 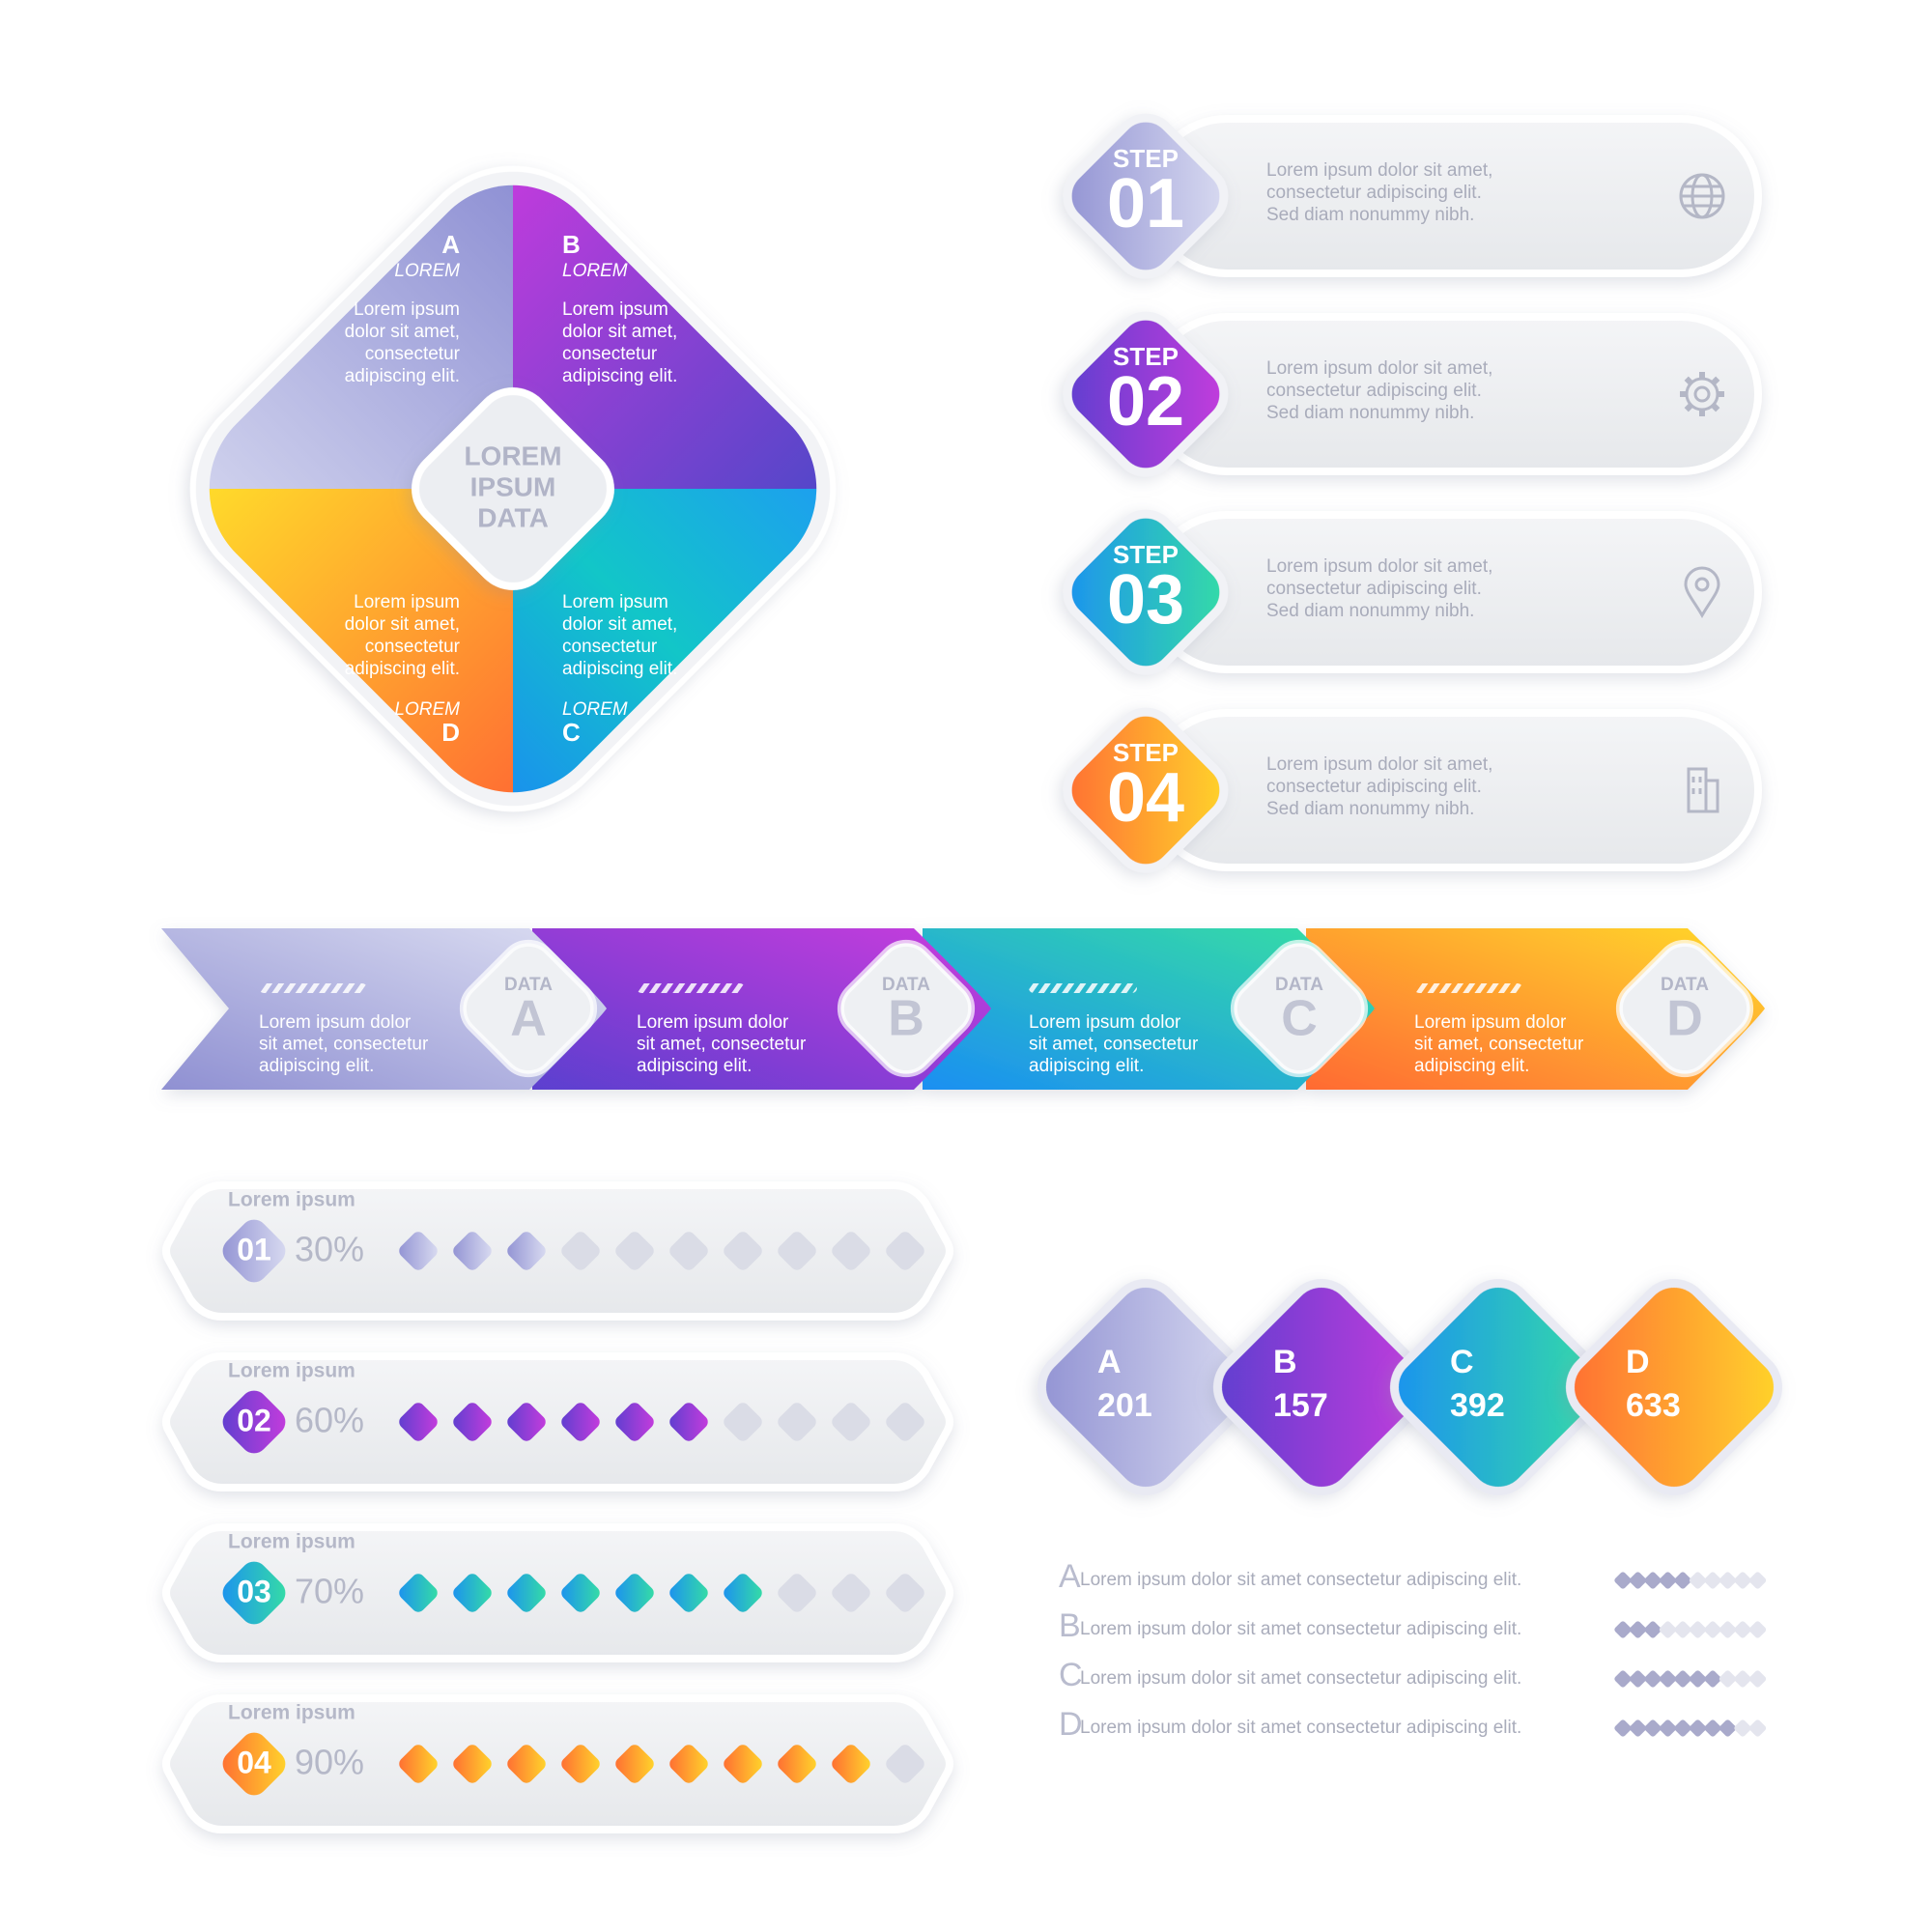 I want to click on banner-badge, so click(x=528, y=1008).